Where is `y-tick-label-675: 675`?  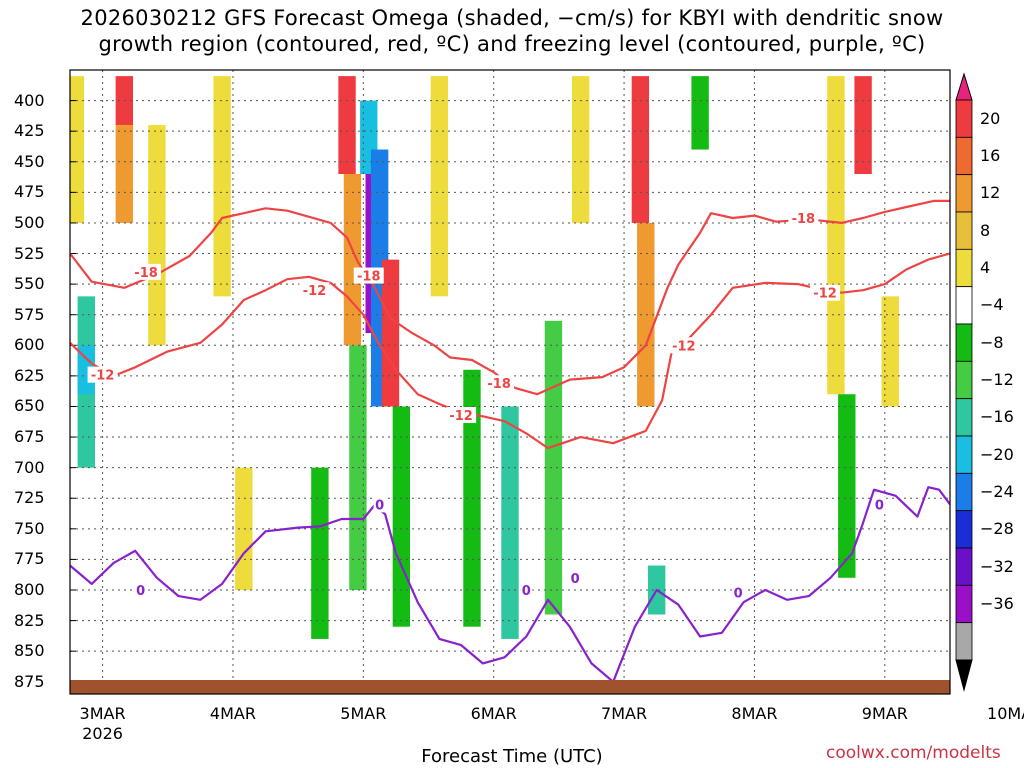
y-tick-label-675: 675 is located at coordinates (29, 437).